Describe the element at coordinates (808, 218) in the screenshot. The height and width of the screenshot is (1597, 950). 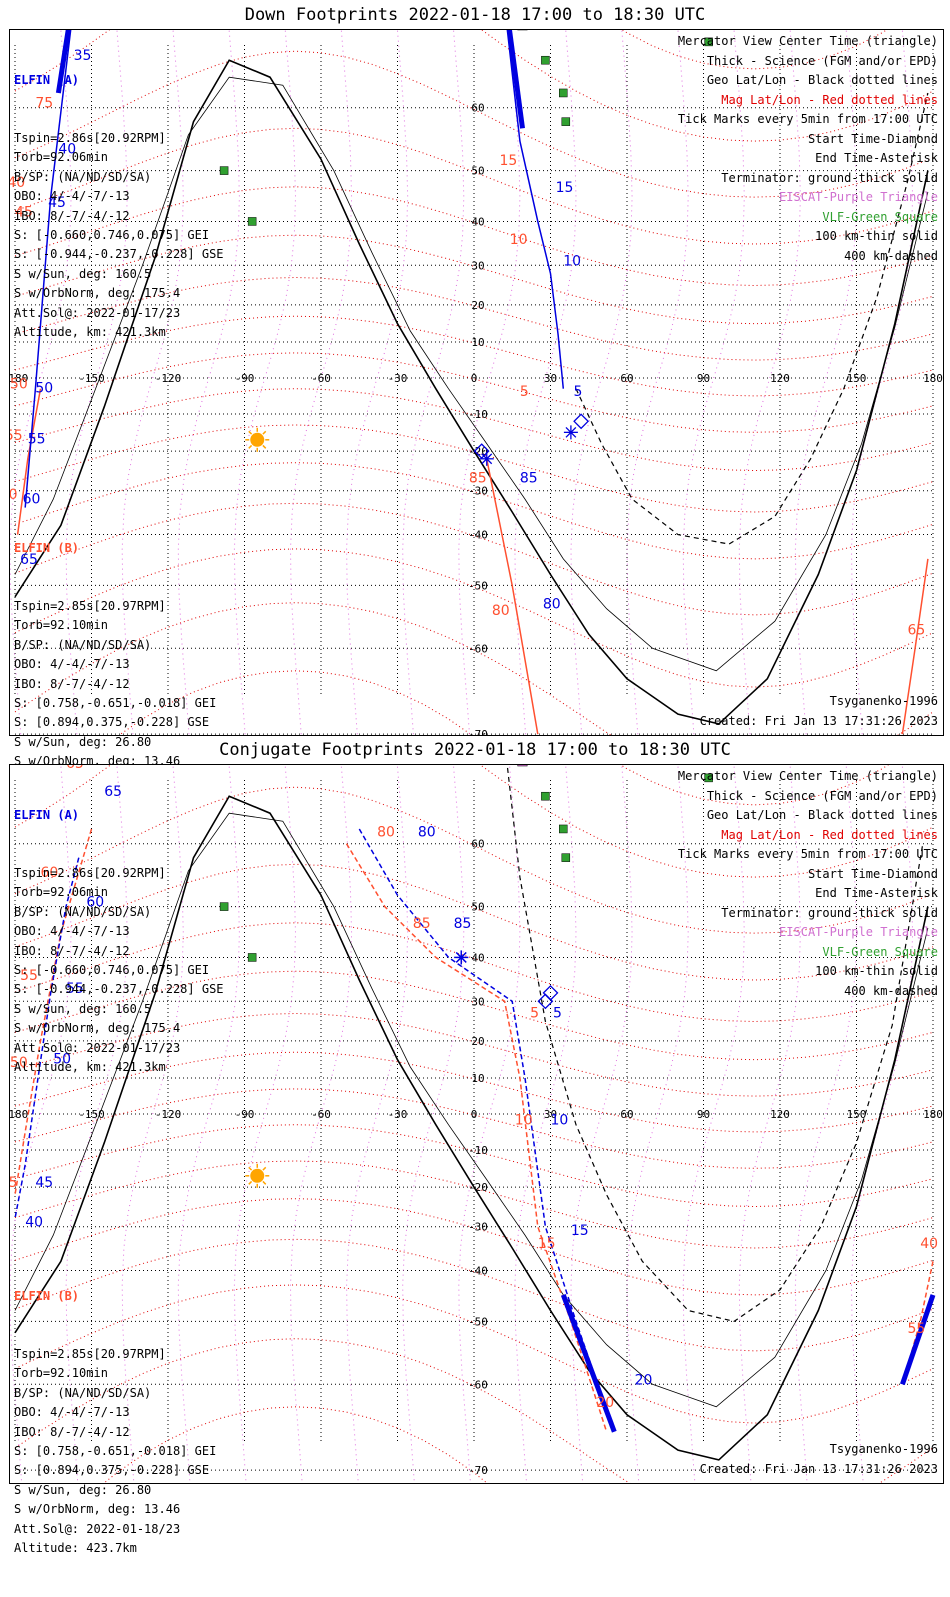
I see `legend-item: VLF-Green Square` at that location.